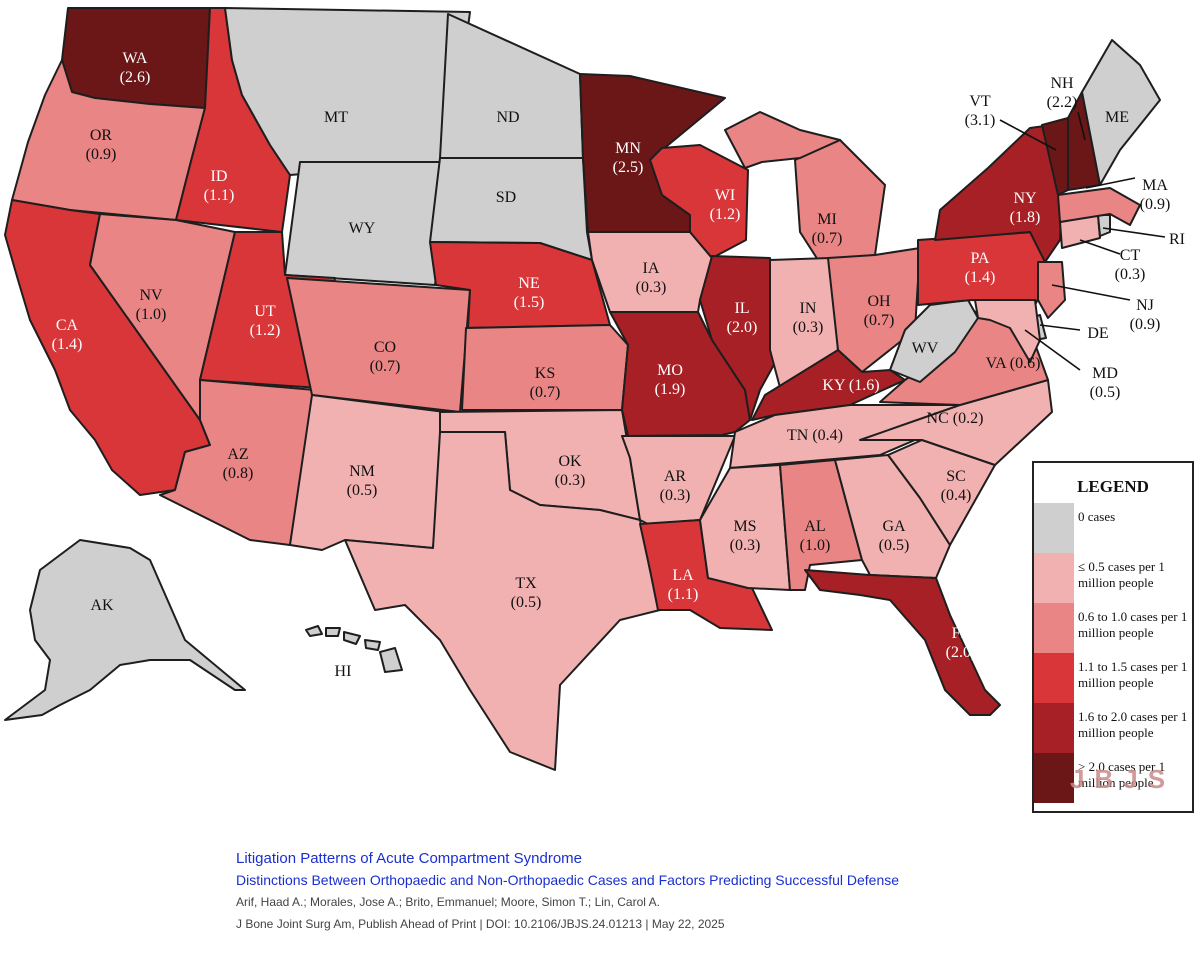 This screenshot has width=1200, height=964. I want to click on state-label-la: LA (1.1), so click(683, 585).